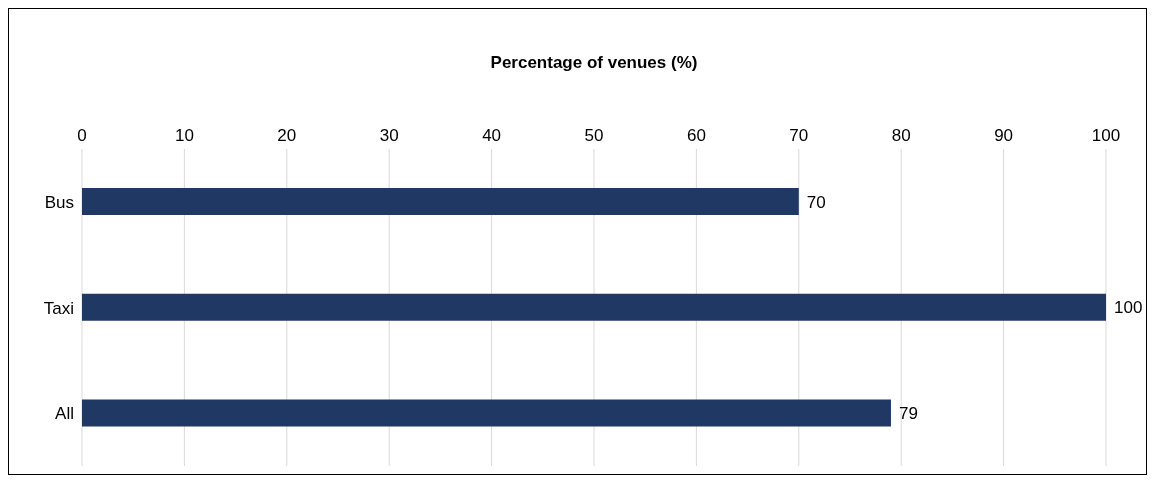  I want to click on x-tick-label: 40, so click(492, 135).